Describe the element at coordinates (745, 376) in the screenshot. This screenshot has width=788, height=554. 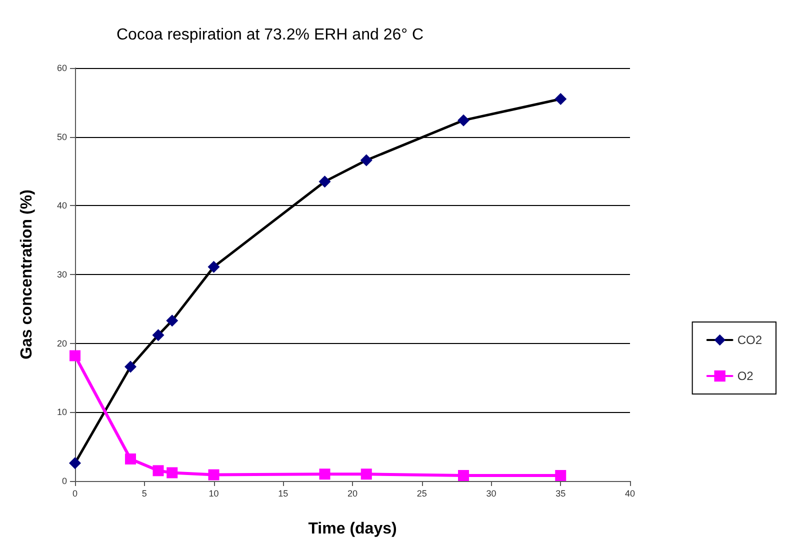
I see `legend-label: O2` at that location.